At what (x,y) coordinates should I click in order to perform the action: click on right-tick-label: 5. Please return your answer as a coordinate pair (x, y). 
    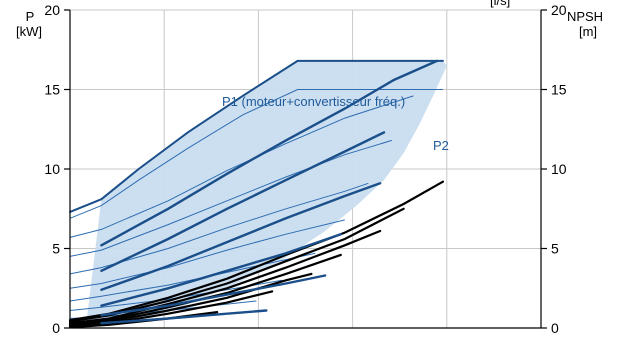
    Looking at the image, I should click on (555, 249).